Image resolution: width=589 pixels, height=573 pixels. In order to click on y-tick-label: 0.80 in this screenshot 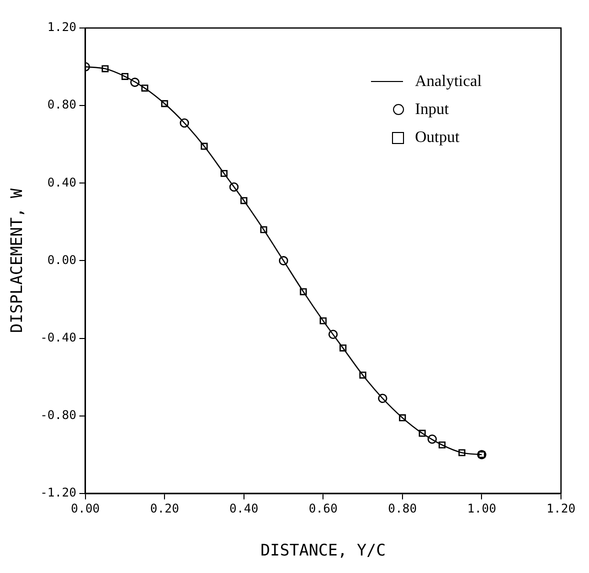, I will do `click(61, 105)`.